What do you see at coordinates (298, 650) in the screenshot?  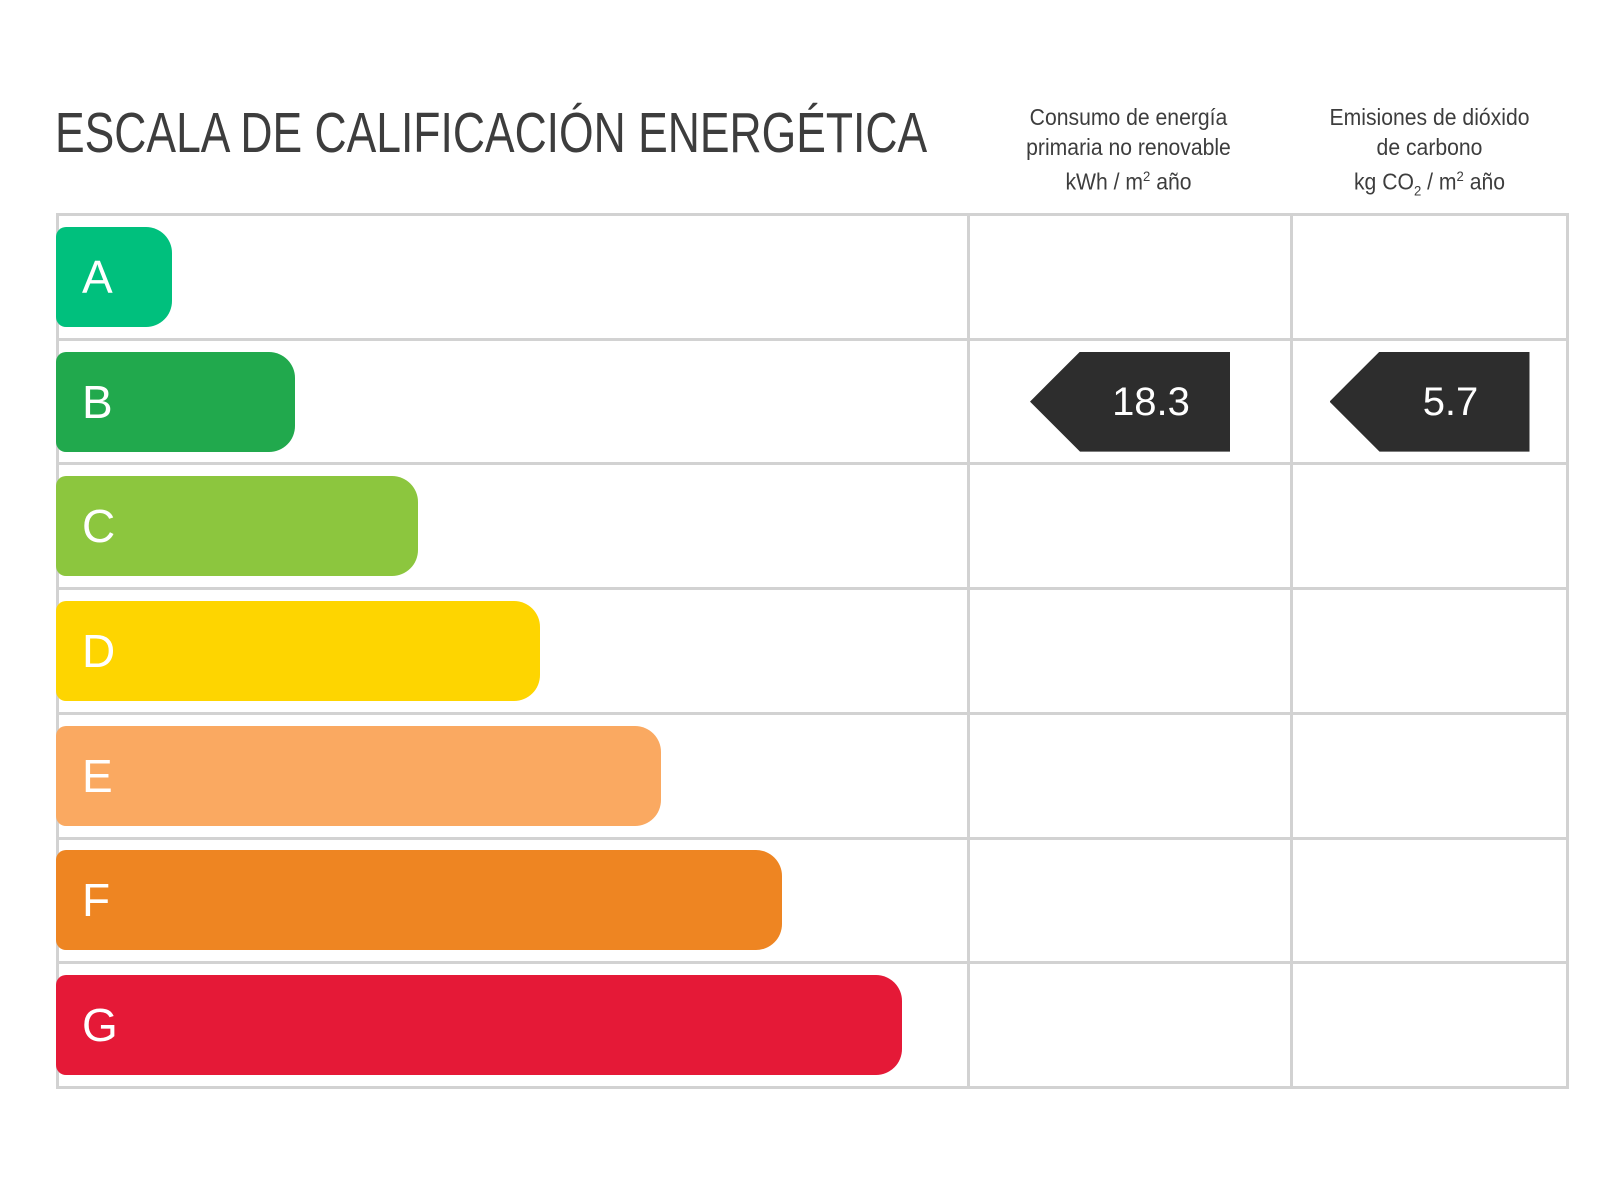 I see `rating-bar-d: D` at bounding box center [298, 650].